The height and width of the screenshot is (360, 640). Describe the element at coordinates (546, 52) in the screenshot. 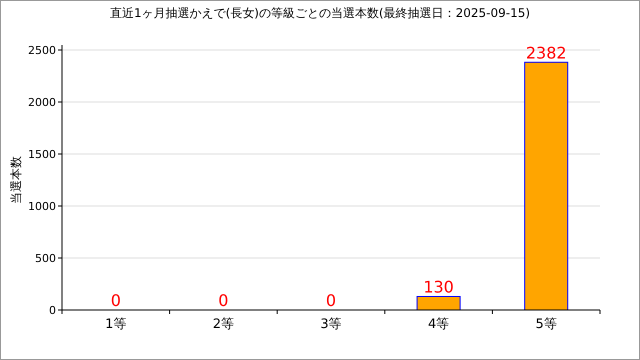

I see `data-label: 2382` at that location.